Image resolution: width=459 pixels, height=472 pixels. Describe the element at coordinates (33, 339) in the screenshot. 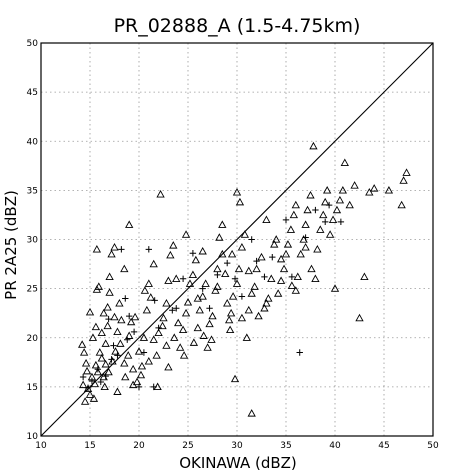

I see `y-tick-label: 20` at that location.